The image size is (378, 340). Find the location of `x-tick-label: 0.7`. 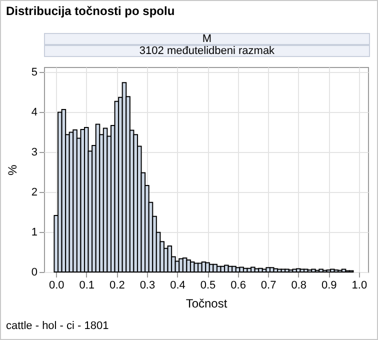

x-tick-label: 0.7 is located at coordinates (268, 286).